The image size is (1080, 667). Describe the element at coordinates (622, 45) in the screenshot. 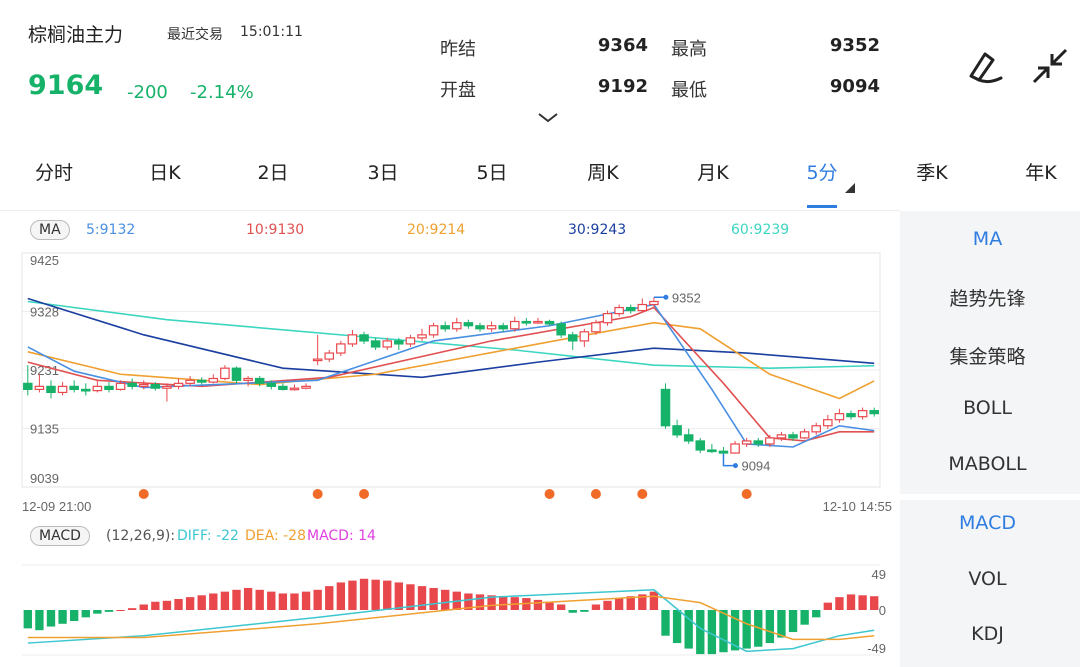

I see `prev-settle-value: 9364` at that location.